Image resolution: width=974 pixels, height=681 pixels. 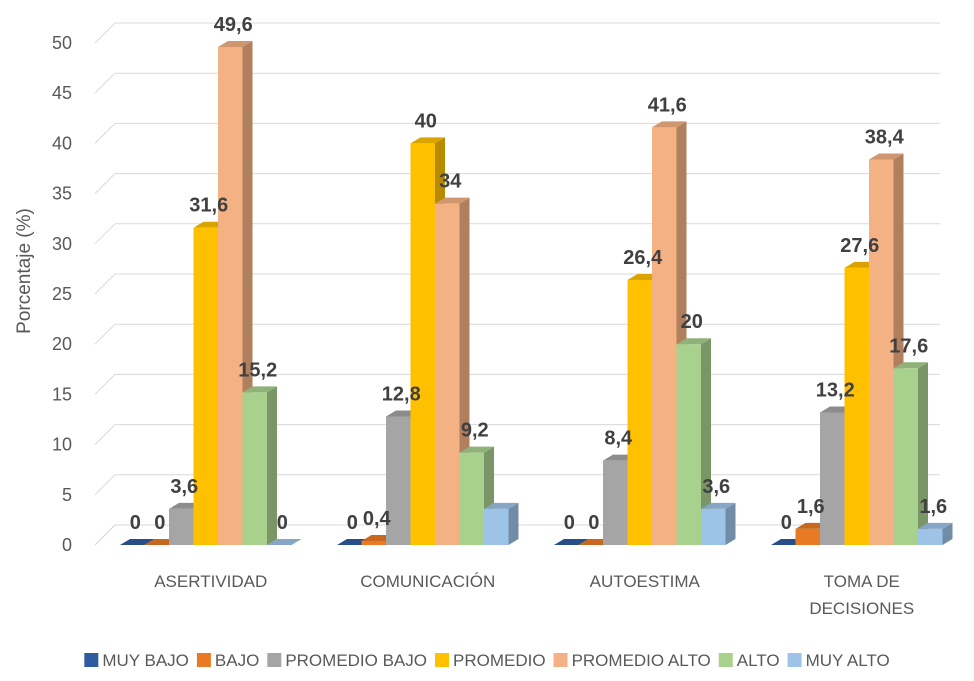 I want to click on data-label: 38,4, so click(x=885, y=137).